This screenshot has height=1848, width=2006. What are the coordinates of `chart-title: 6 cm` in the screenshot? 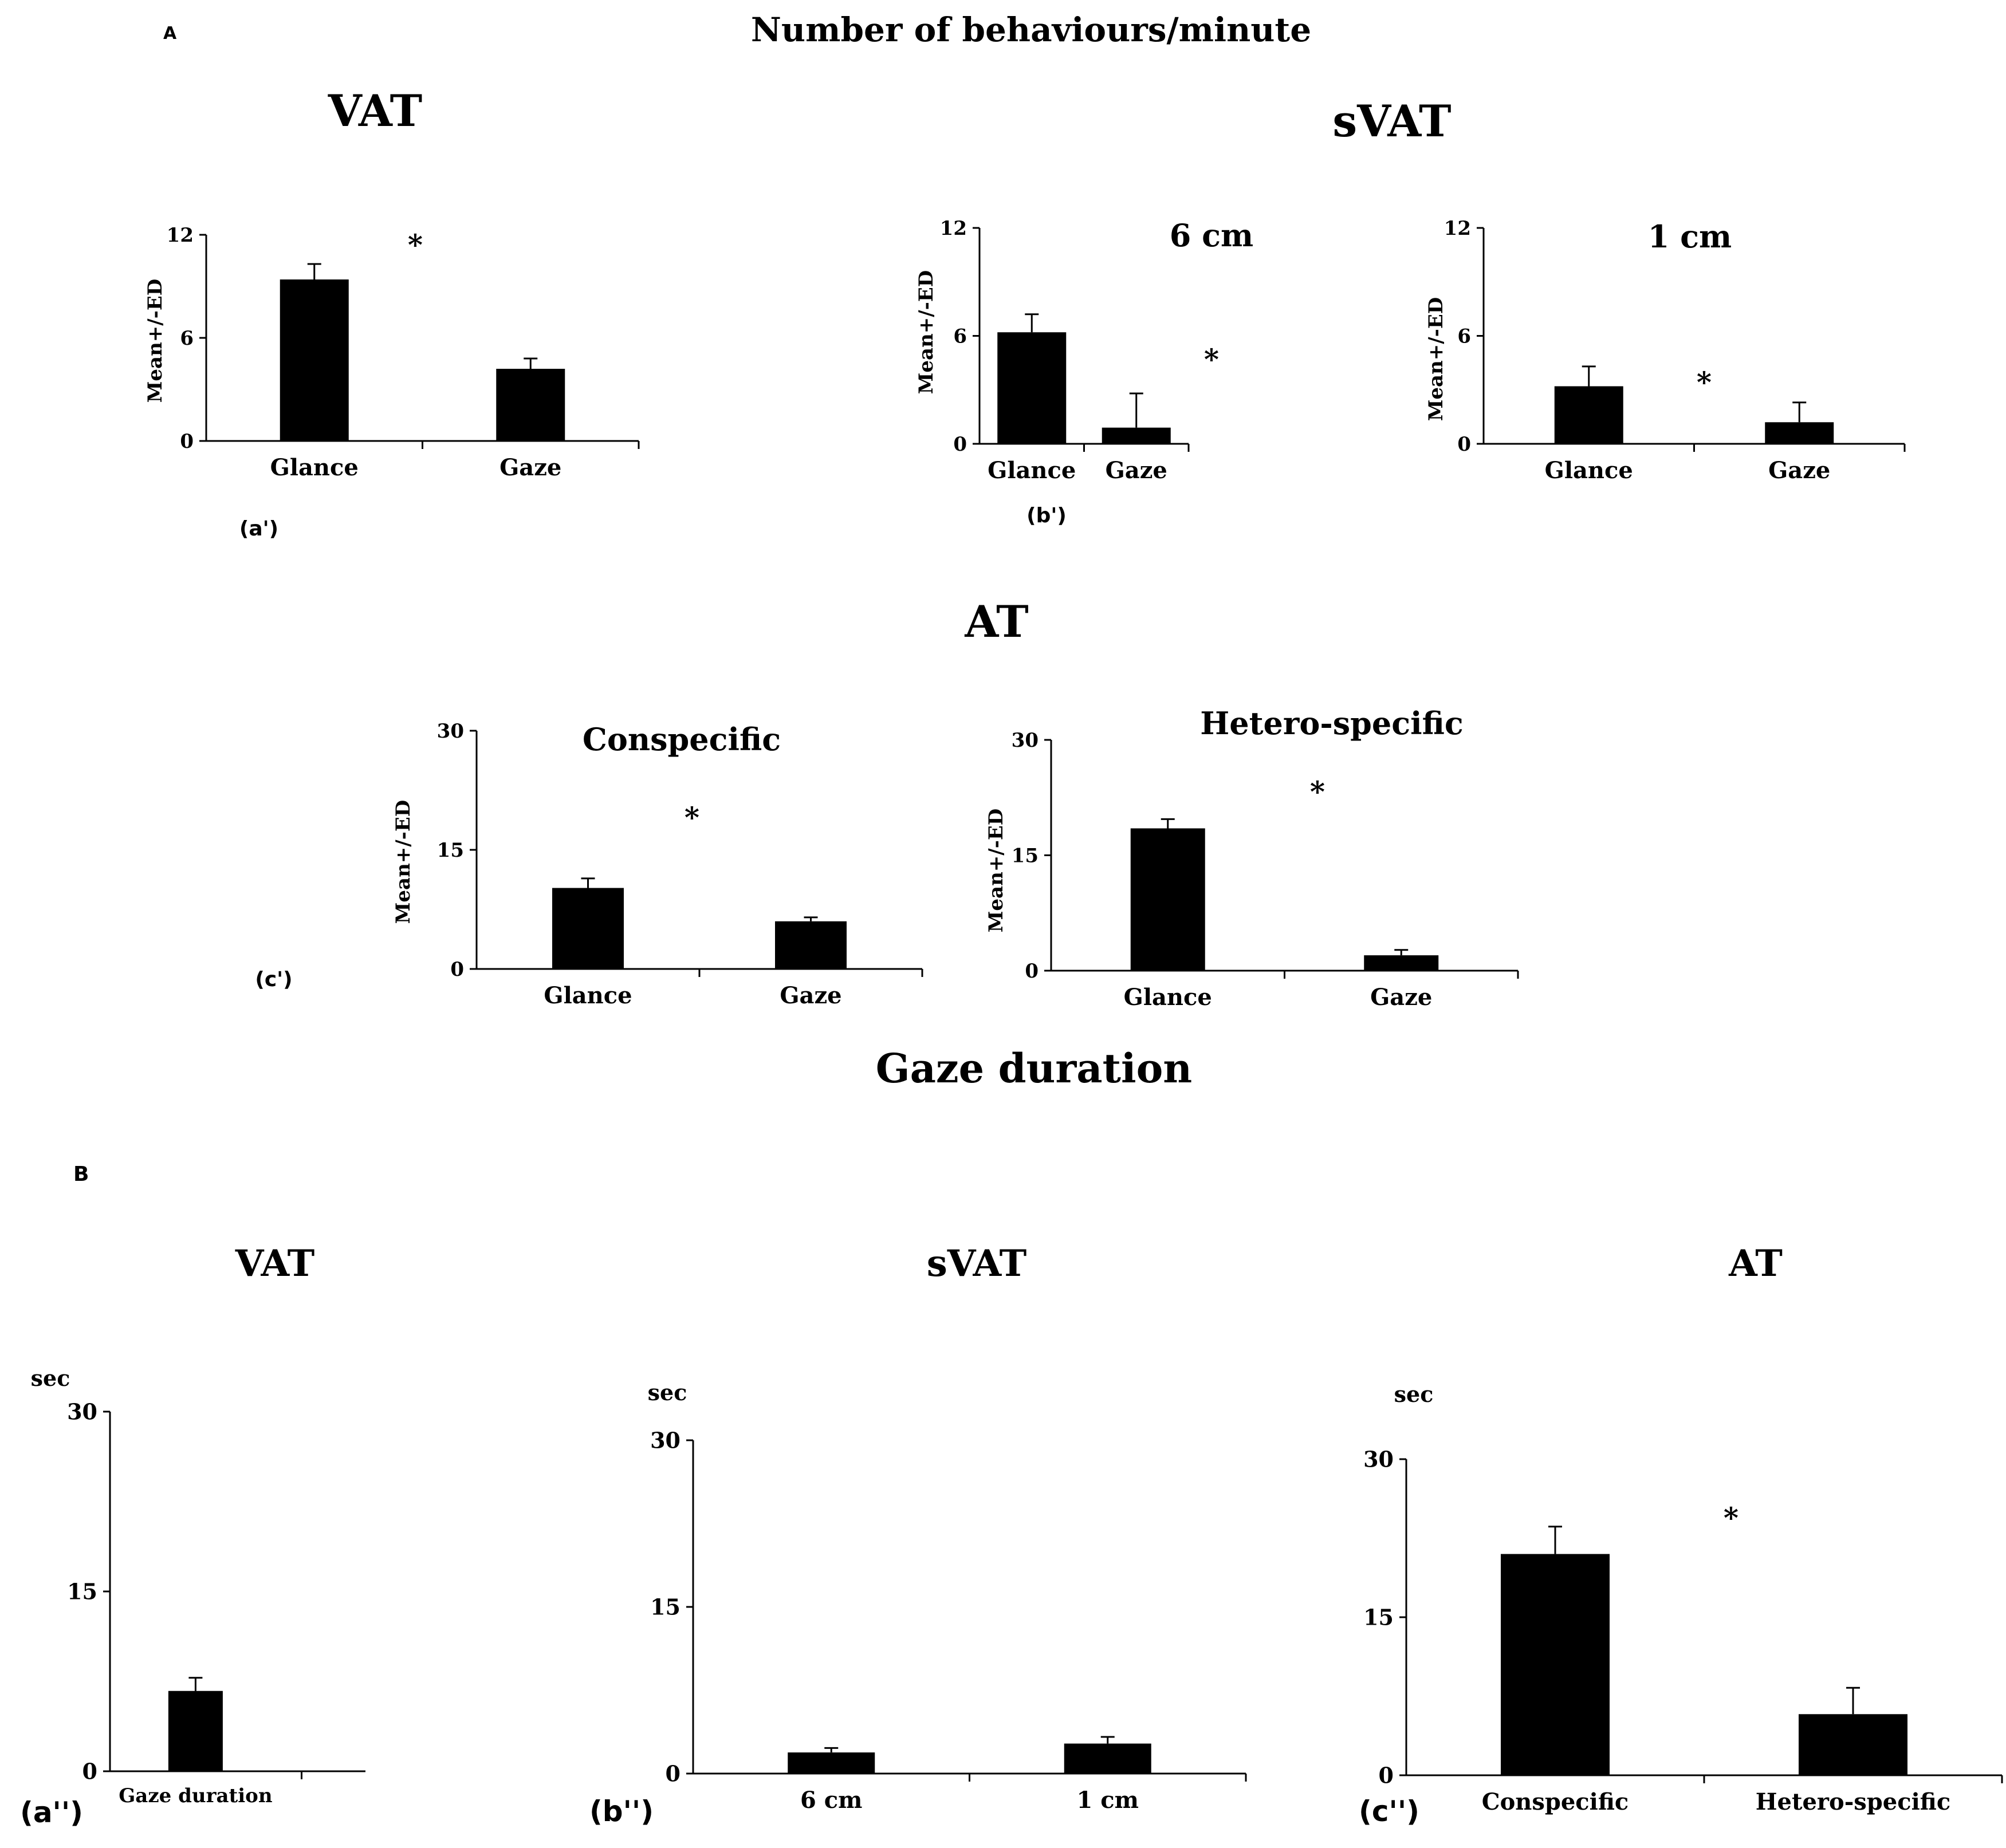 It's located at (1211, 235).